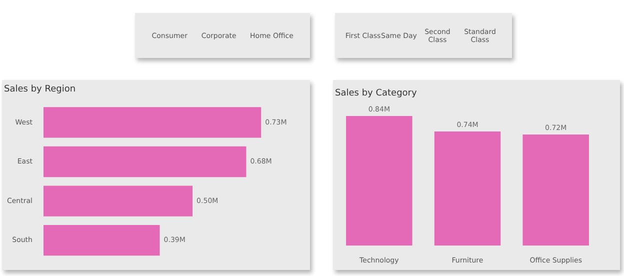  Describe the element at coordinates (40, 89) in the screenshot. I see `chart-title: Sales by Region` at that location.